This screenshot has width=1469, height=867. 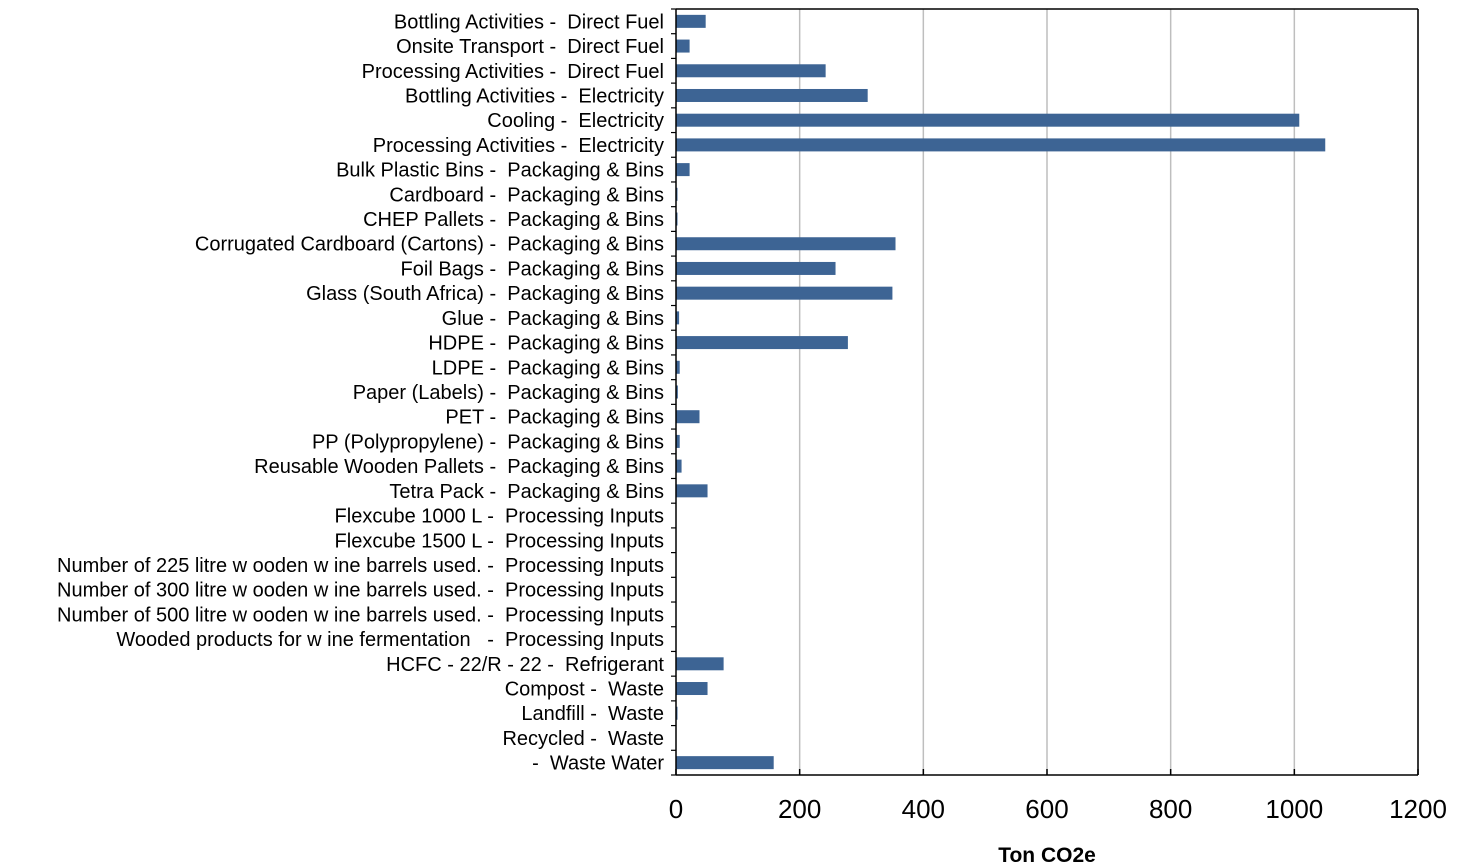 What do you see at coordinates (513, 220) in the screenshot?
I see `category-label-8: CHEP Pallets - Packaging & Bins` at bounding box center [513, 220].